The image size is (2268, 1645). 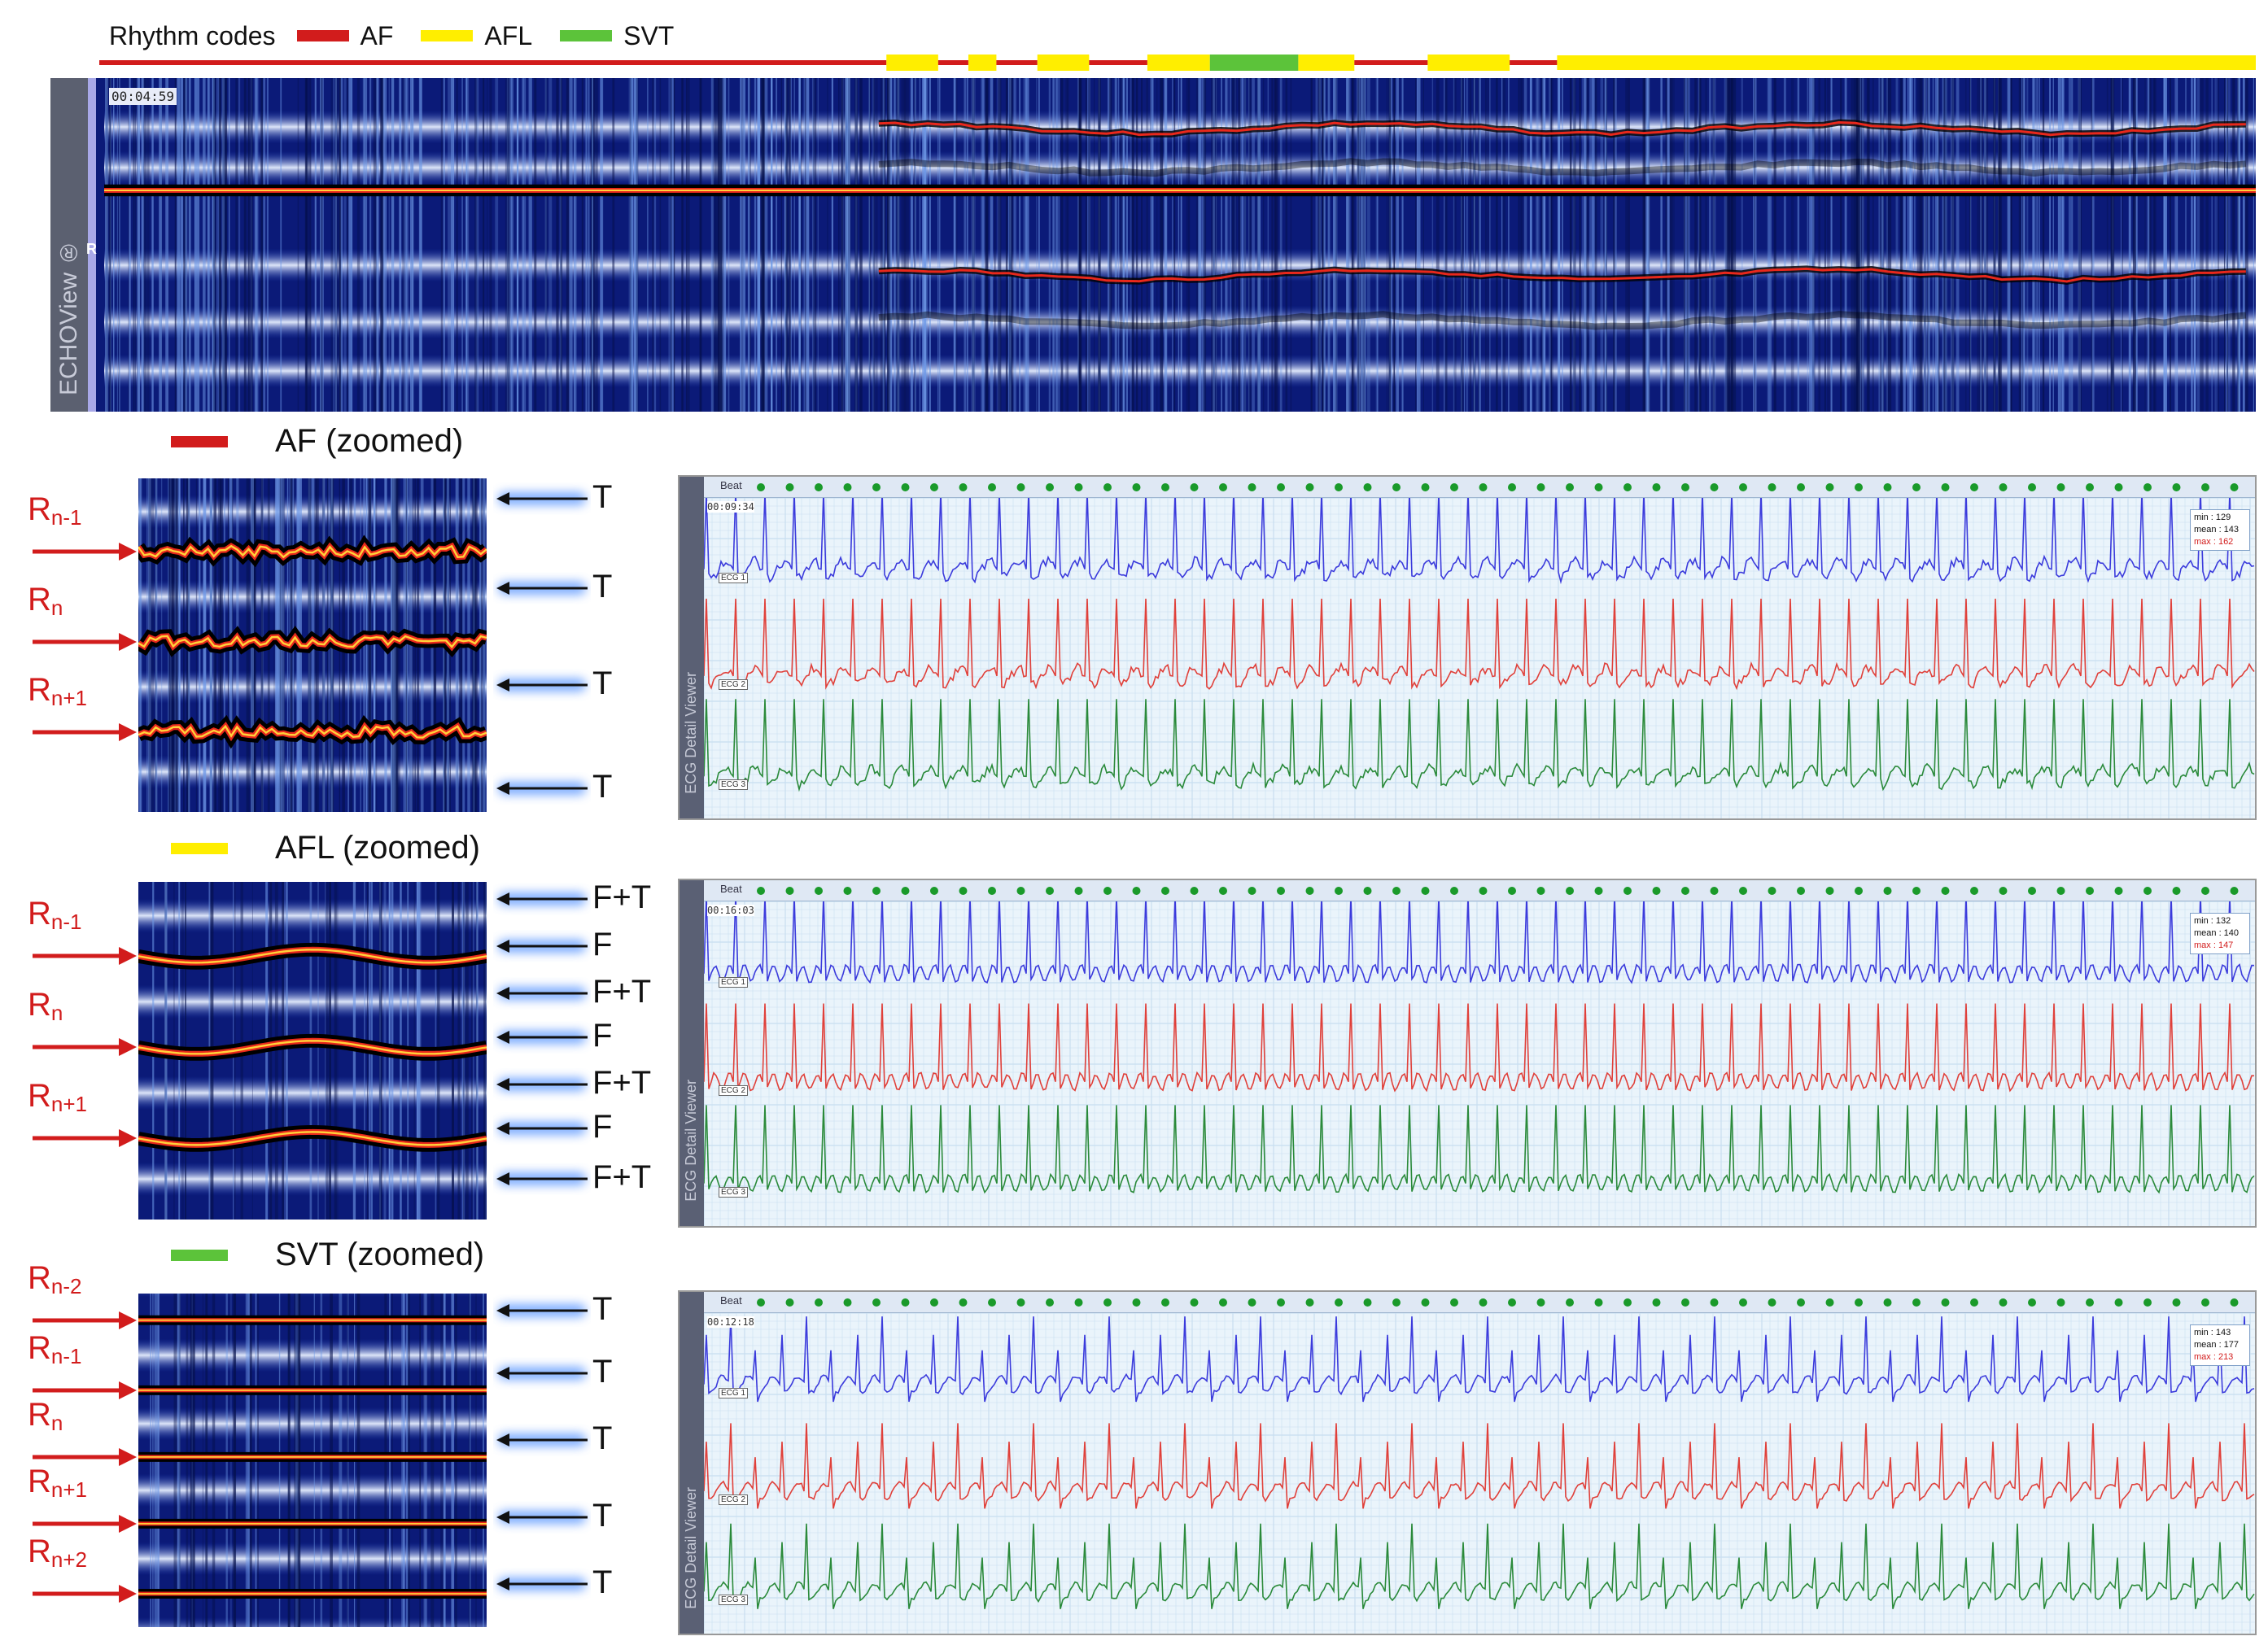 What do you see at coordinates (731, 1300) in the screenshot?
I see `beat-label: Beat` at bounding box center [731, 1300].